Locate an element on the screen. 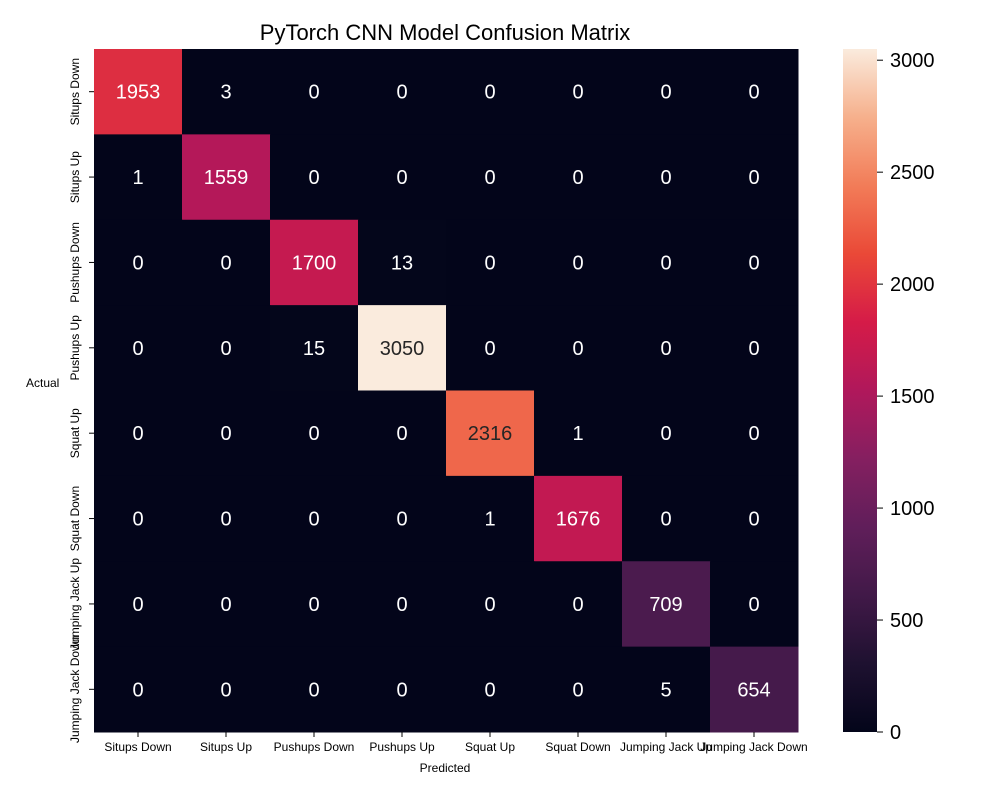 The width and height of the screenshot is (1000, 800). cell-value-label: 1559 is located at coordinates (226, 178).